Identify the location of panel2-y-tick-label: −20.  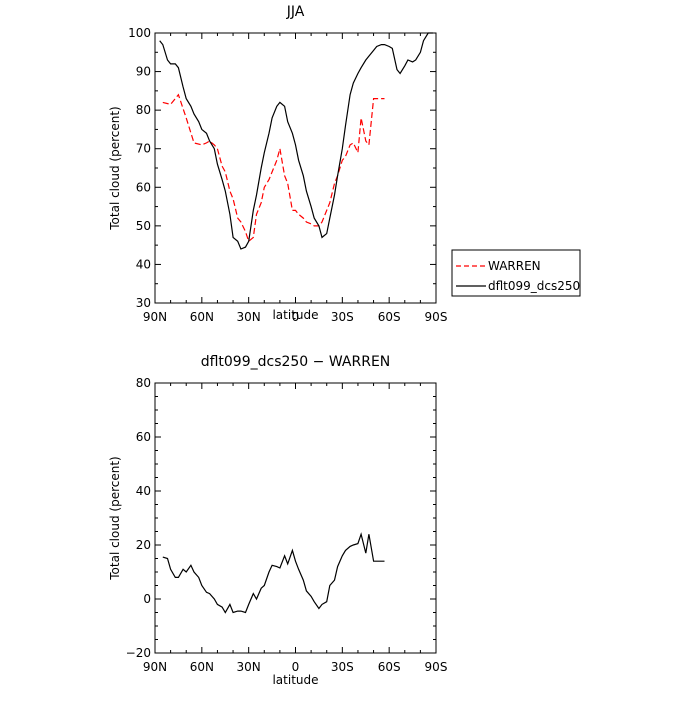
(138, 653).